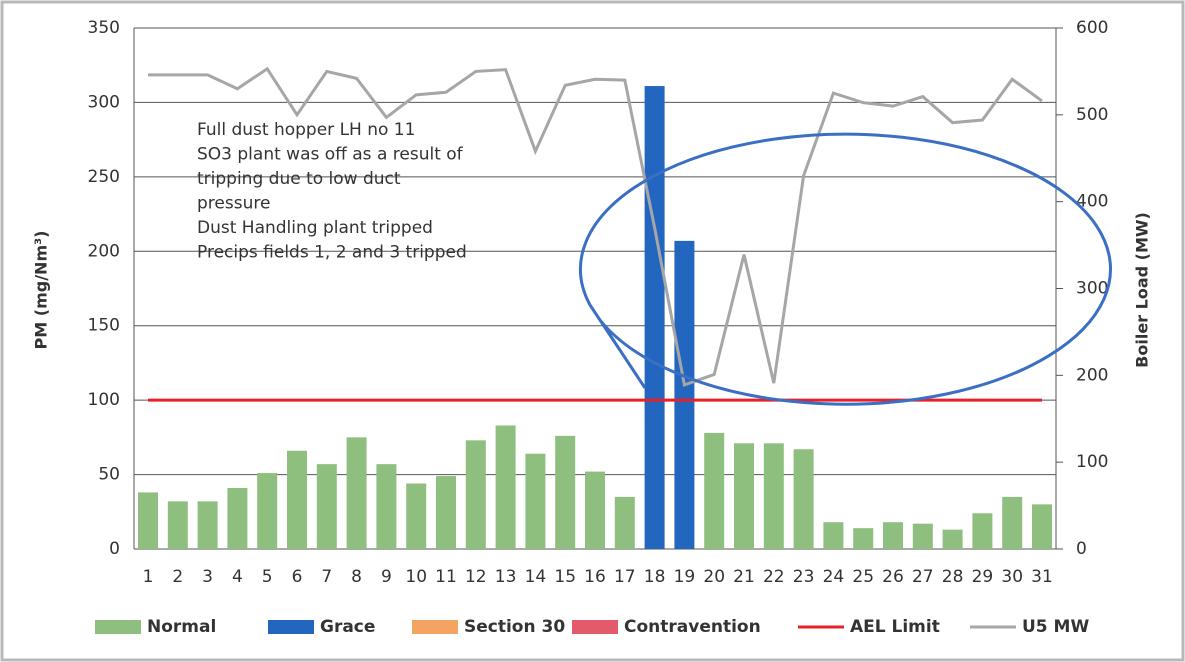 Image resolution: width=1185 pixels, height=662 pixels. I want to click on legend-label: Section 30, so click(514, 627).